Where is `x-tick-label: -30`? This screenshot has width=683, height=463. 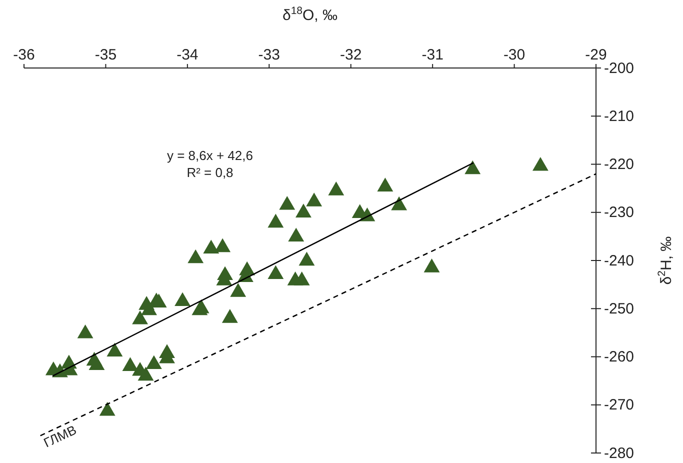
x-tick-label: -30 is located at coordinates (514, 55).